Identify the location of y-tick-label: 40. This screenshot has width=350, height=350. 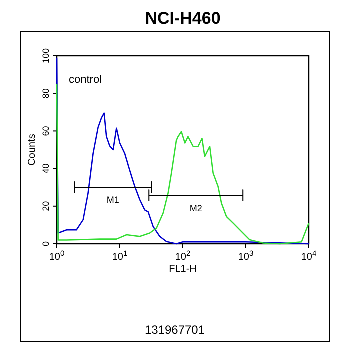
(46, 169).